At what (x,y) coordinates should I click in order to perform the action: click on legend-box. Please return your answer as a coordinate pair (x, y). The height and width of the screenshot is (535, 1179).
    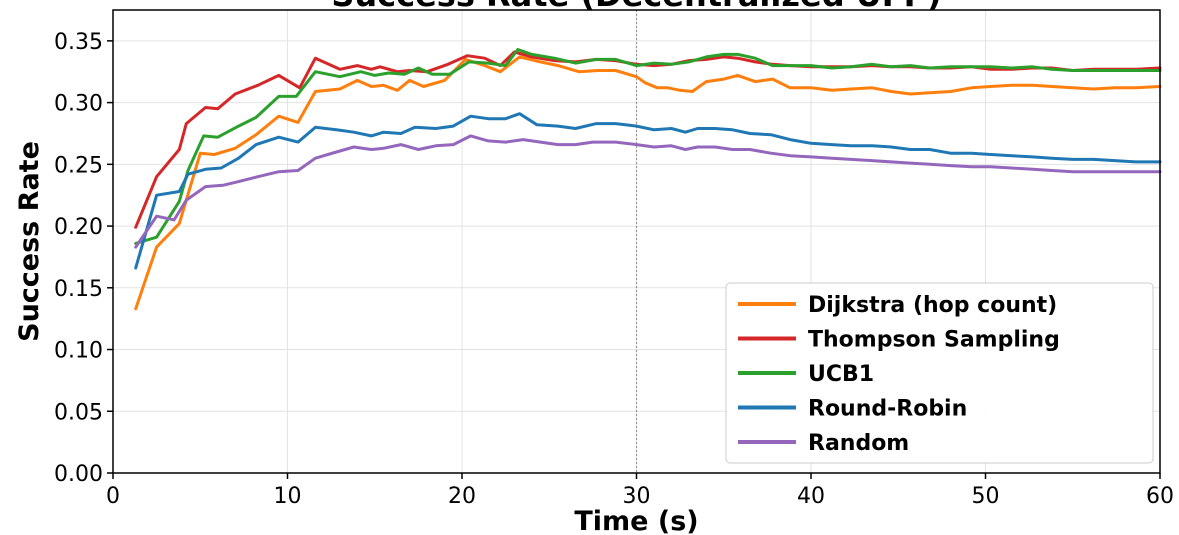
    Looking at the image, I should click on (939, 373).